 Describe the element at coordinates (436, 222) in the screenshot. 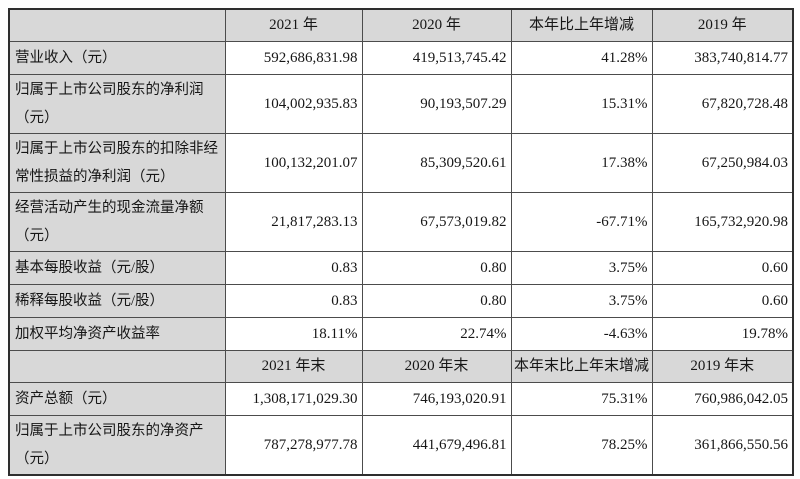

I see `value-cell-2020: 67,573,019.82` at that location.